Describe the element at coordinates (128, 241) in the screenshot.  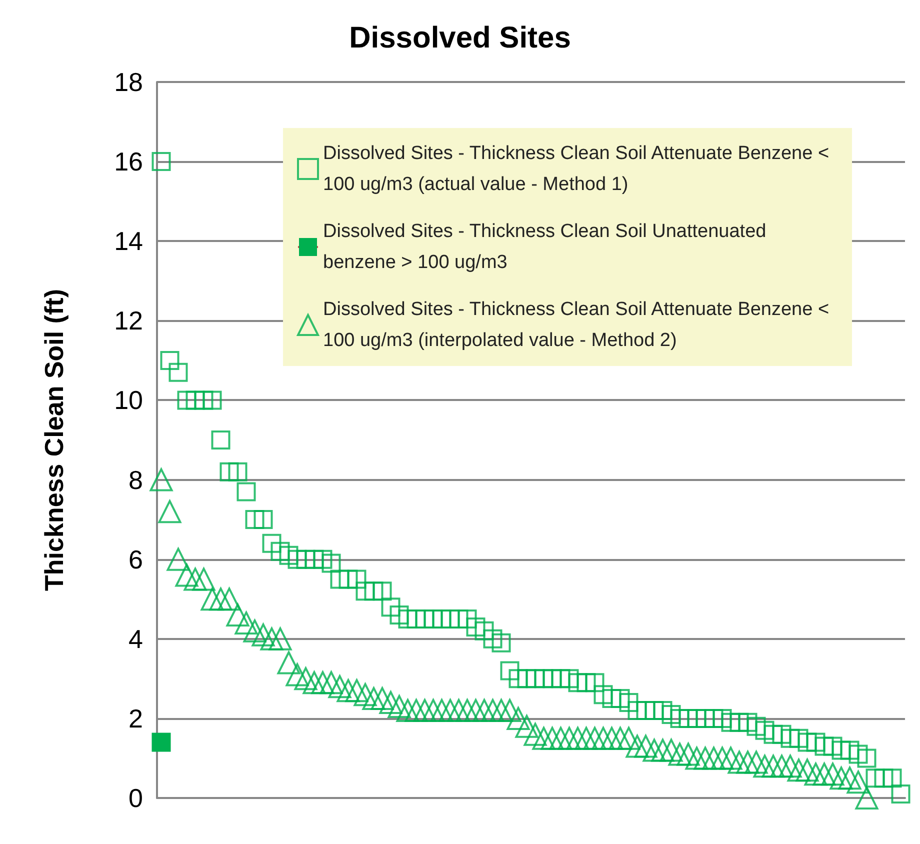
I see `y-tick-label: 14` at that location.